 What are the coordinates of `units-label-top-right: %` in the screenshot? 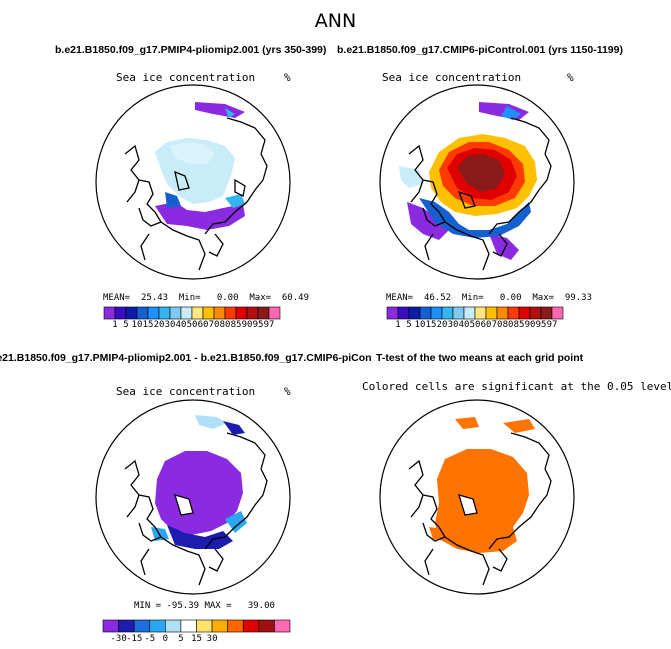 It's located at (570, 77).